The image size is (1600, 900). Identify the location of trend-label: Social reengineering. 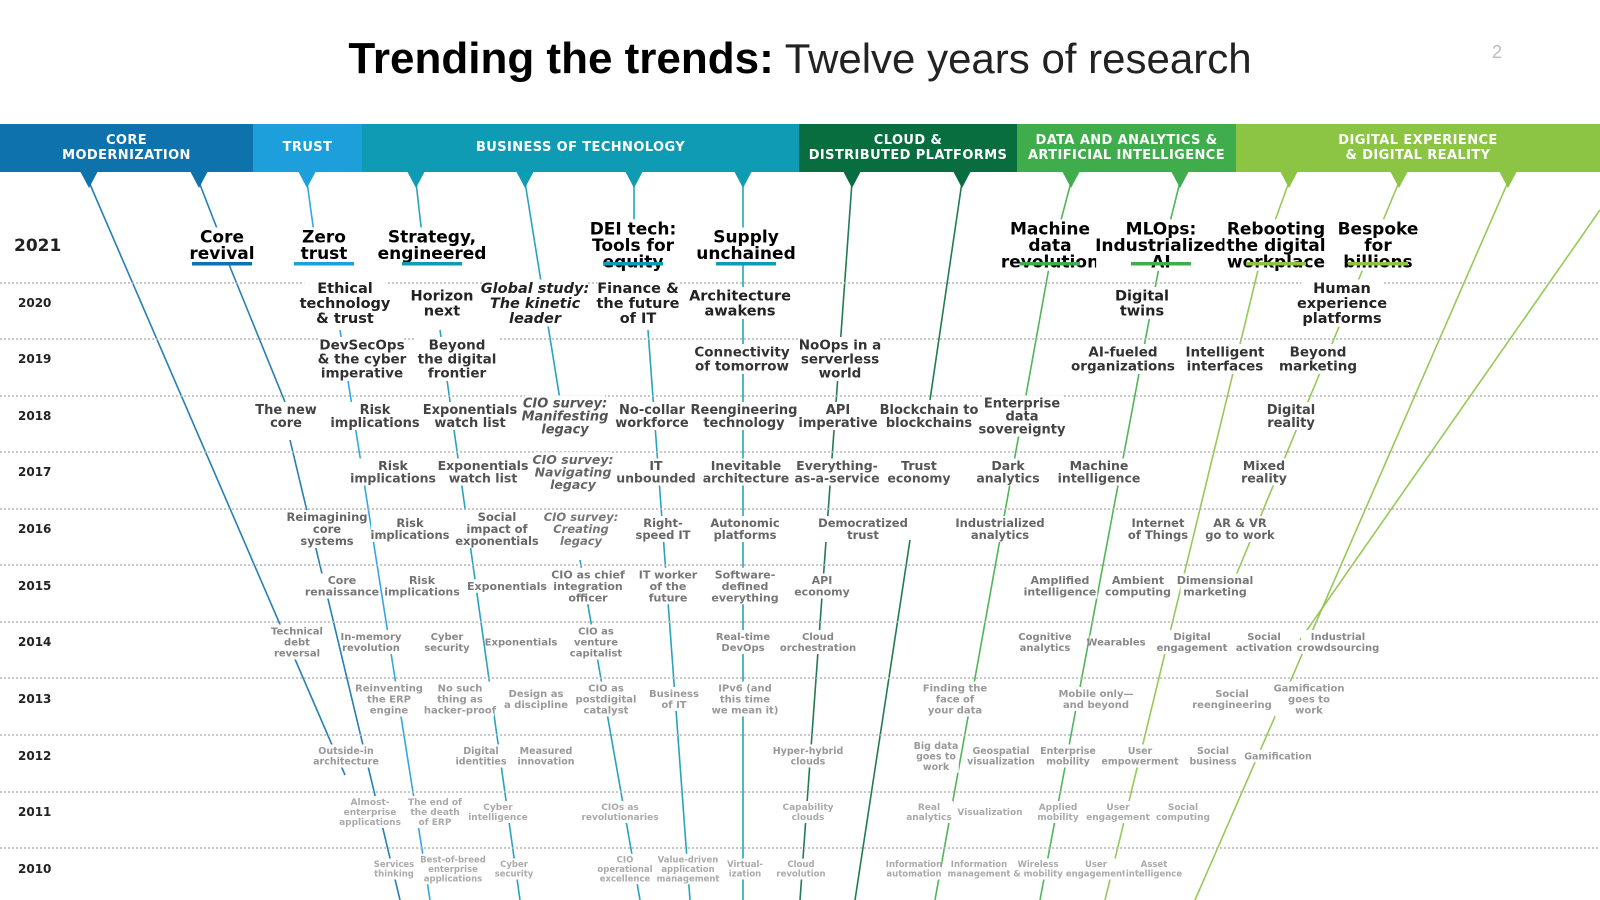
(1232, 700).